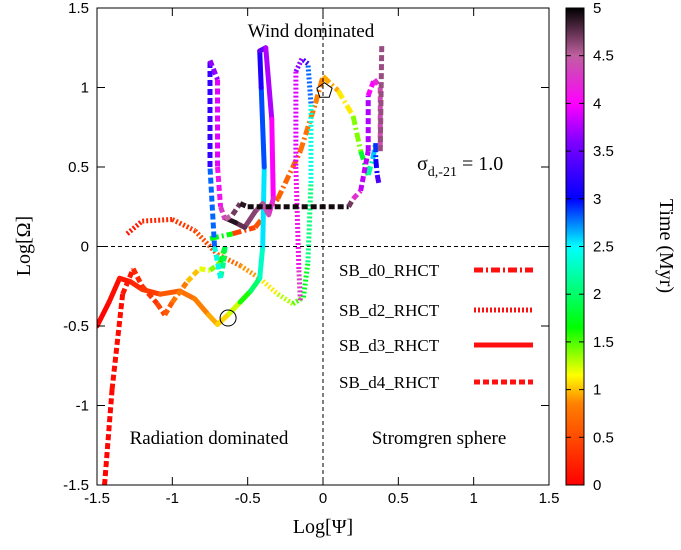  What do you see at coordinates (460, 166) in the screenshot?
I see `annotation-sigma: σd,-21 = 1.0` at bounding box center [460, 166].